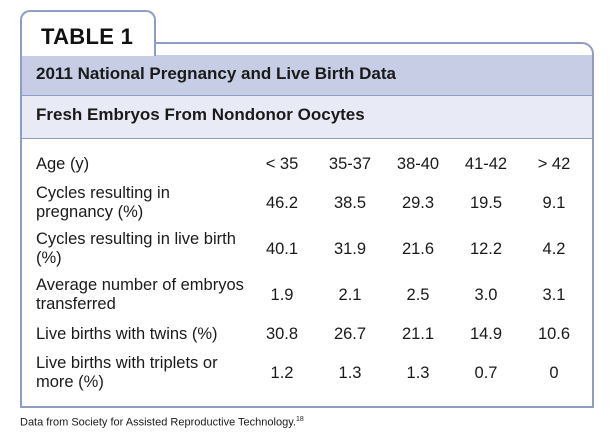 Image resolution: width=614 pixels, height=436 pixels. Describe the element at coordinates (418, 202) in the screenshot. I see `table-cell: 29.3` at that location.